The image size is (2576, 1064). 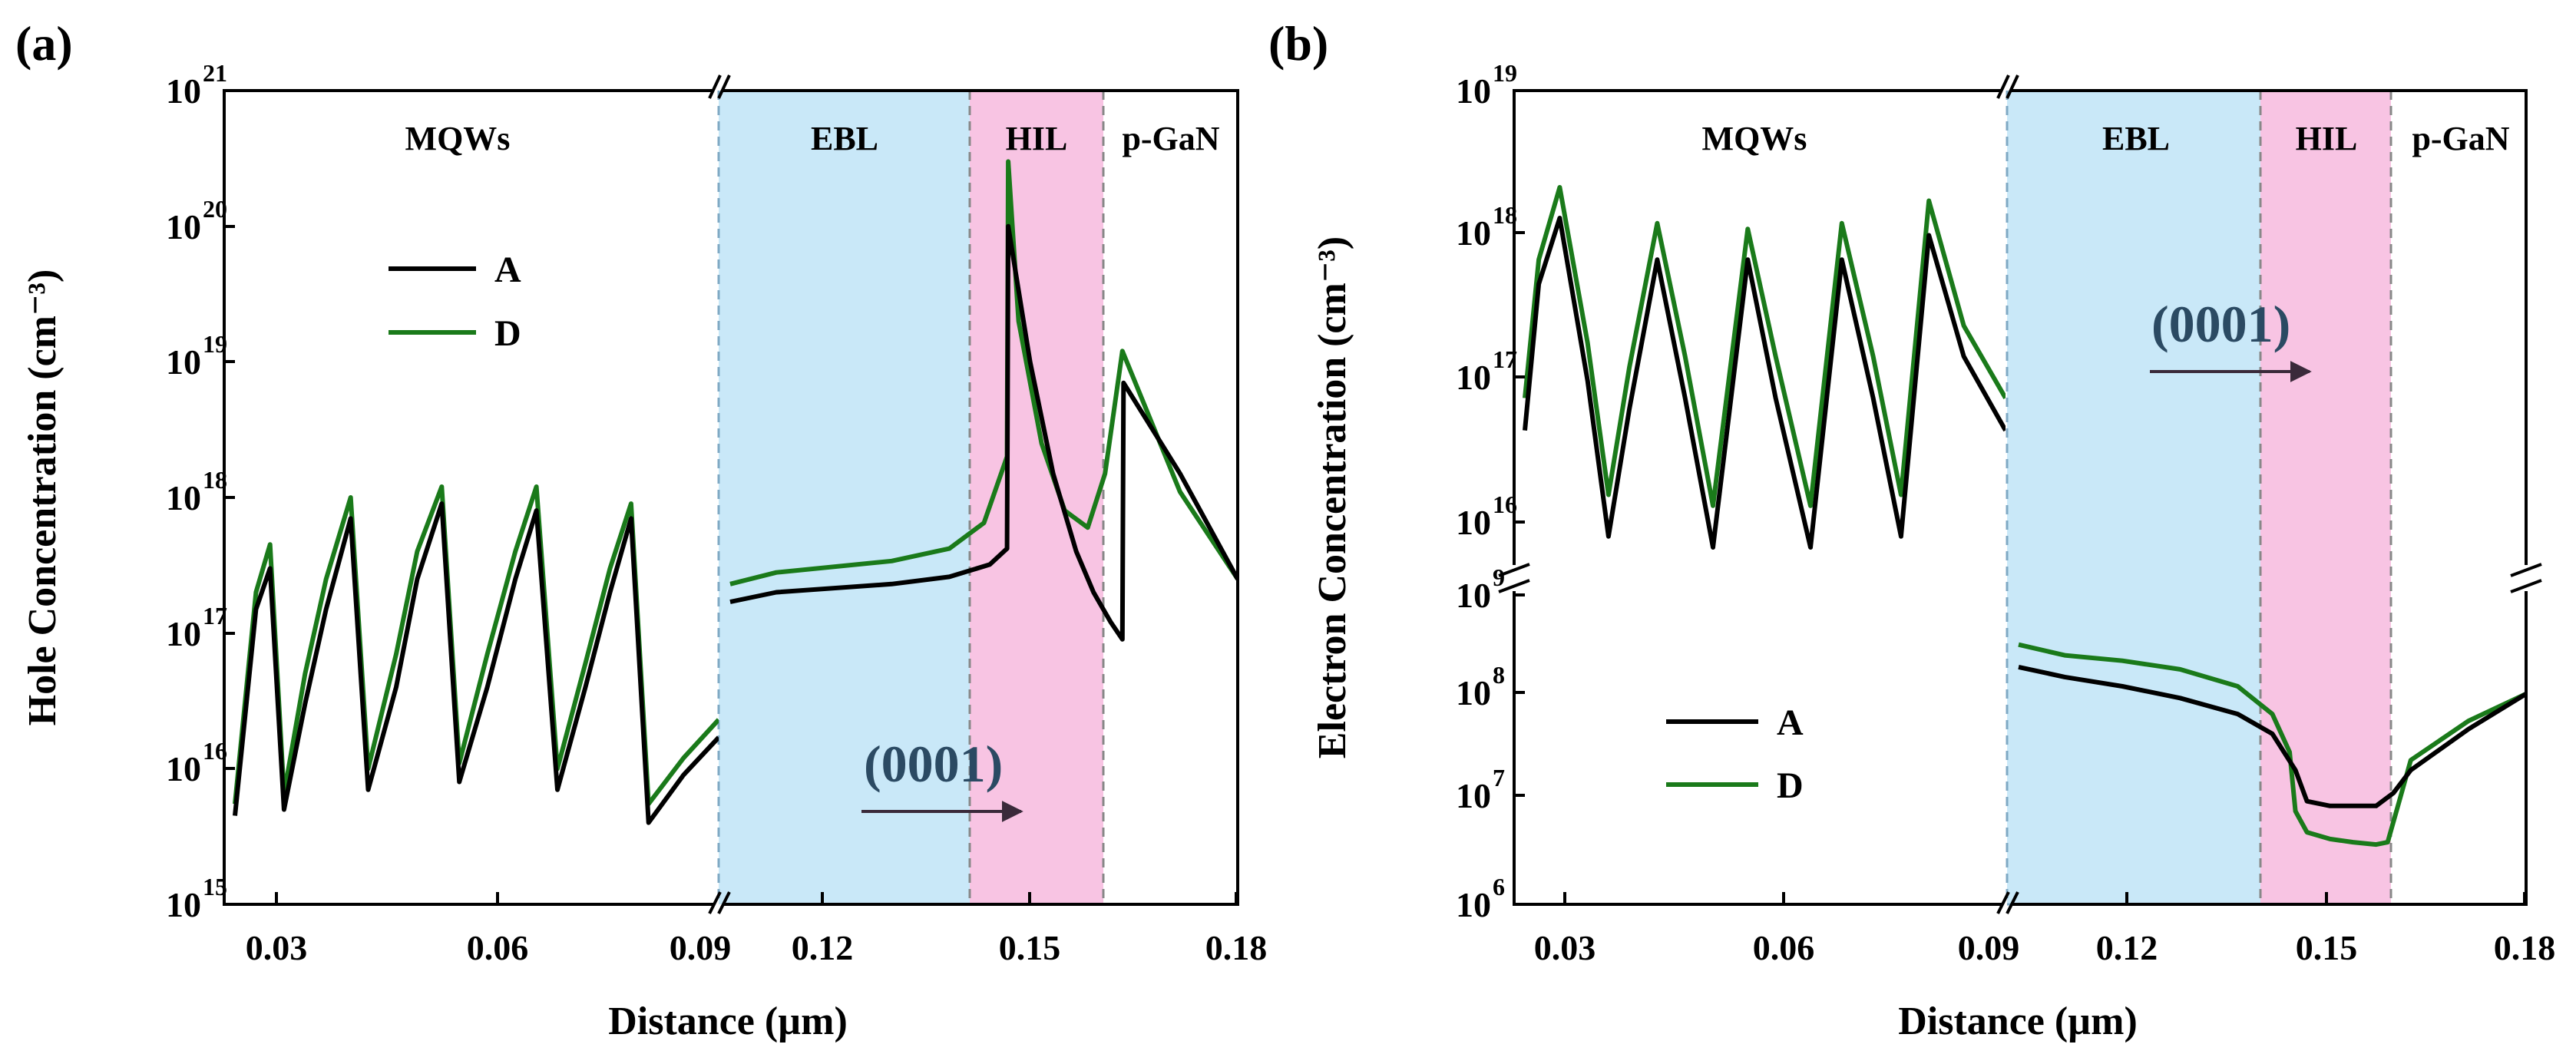 I want to click on axis-break-b-top, so click(x=2008, y=86).